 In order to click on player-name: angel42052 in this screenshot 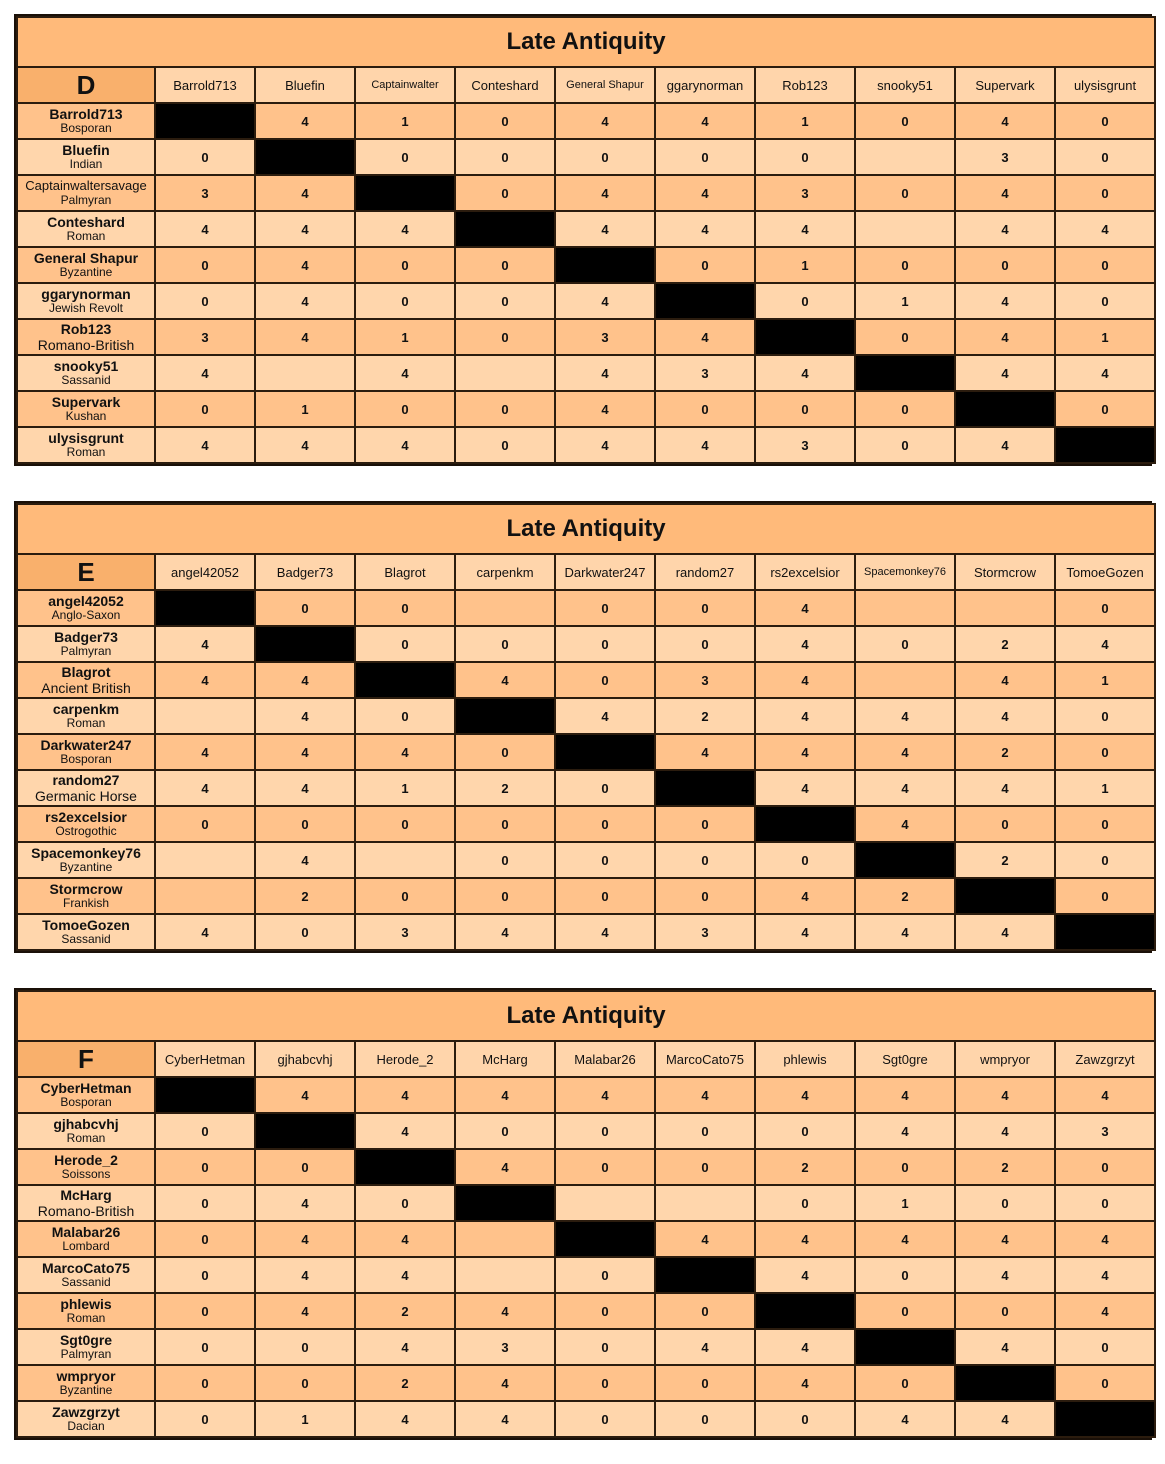, I will do `click(86, 601)`.